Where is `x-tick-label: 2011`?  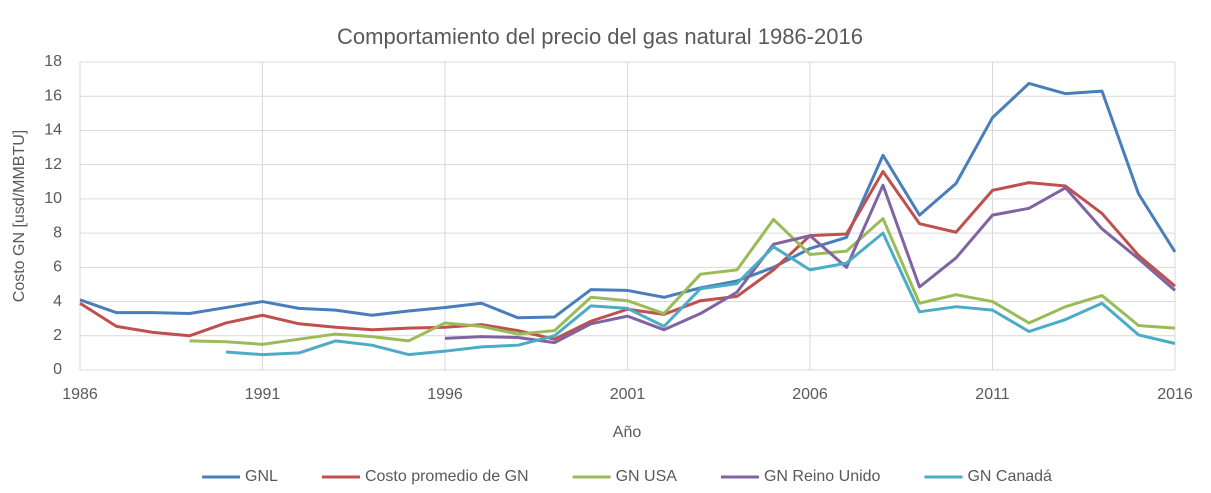
x-tick-label: 2011 is located at coordinates (992, 394).